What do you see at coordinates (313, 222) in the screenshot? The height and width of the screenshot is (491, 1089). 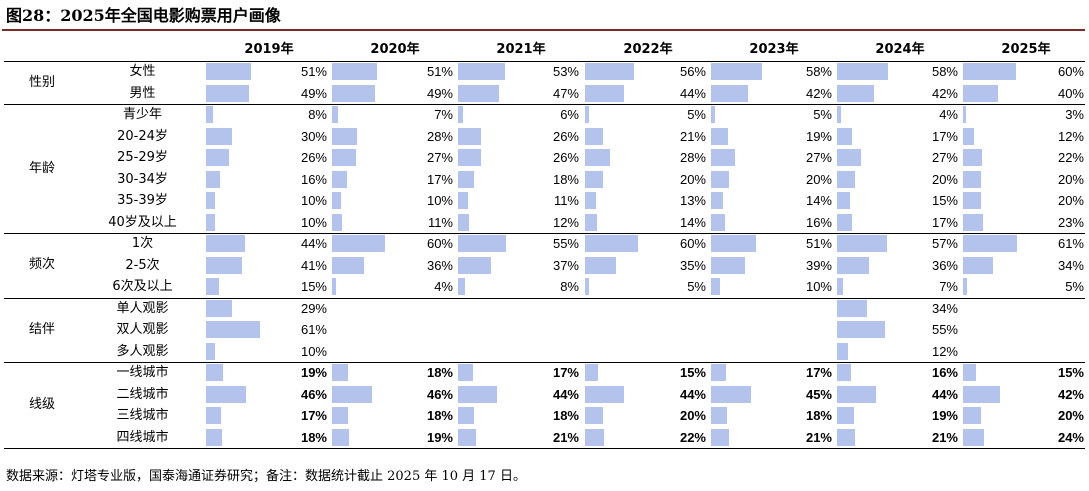 I see `data-label: 10%` at bounding box center [313, 222].